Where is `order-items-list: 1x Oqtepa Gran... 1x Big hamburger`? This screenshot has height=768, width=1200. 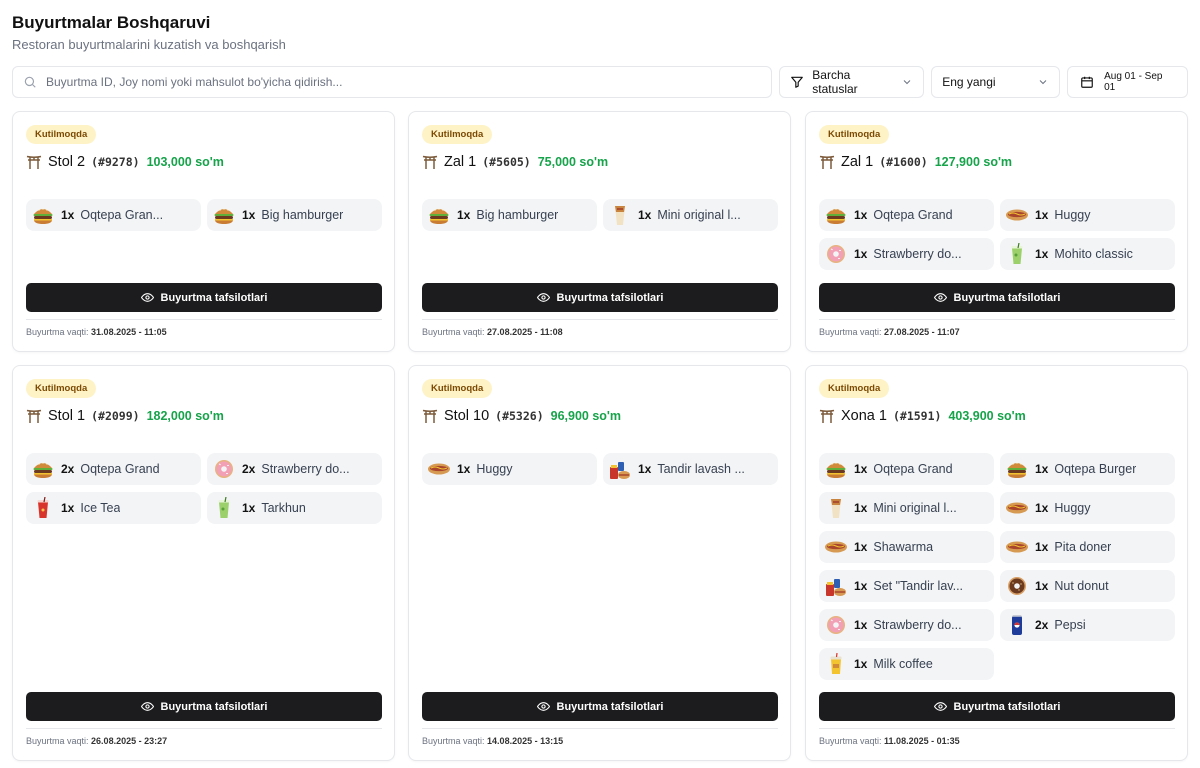
order-items-list: 1x Oqtepa Gran... 1x Big hamburger is located at coordinates (204, 215).